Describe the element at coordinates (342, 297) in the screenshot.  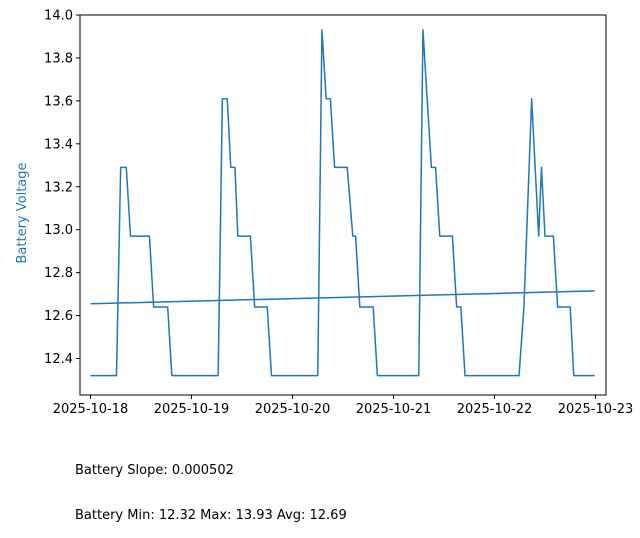
I see `trend-line` at that location.